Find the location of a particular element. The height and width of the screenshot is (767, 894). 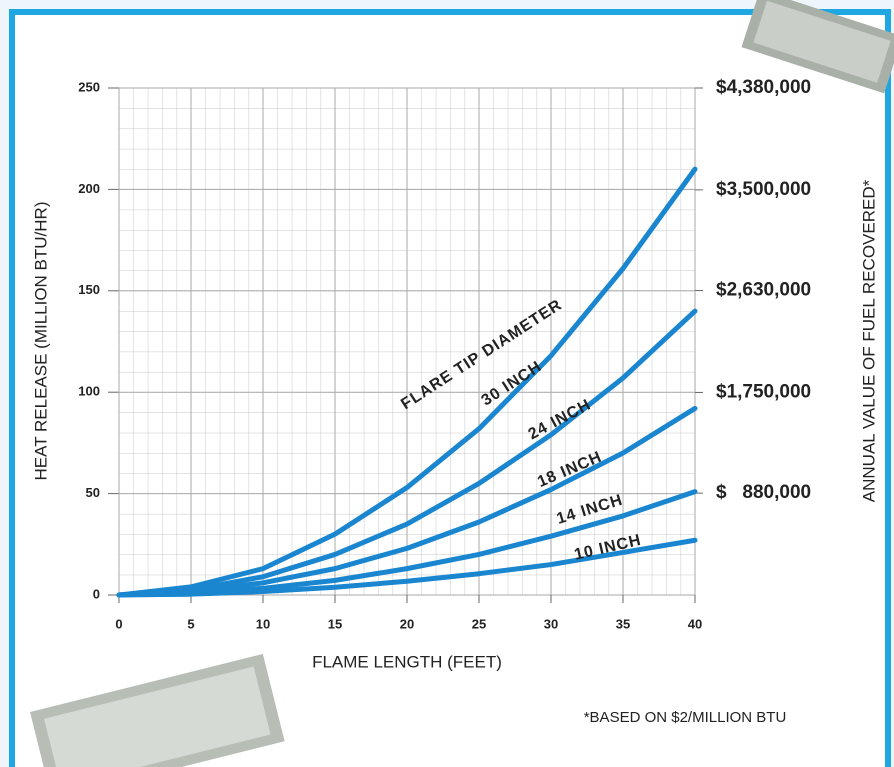

y2-tick-label: $2,630,000 is located at coordinates (763, 290).